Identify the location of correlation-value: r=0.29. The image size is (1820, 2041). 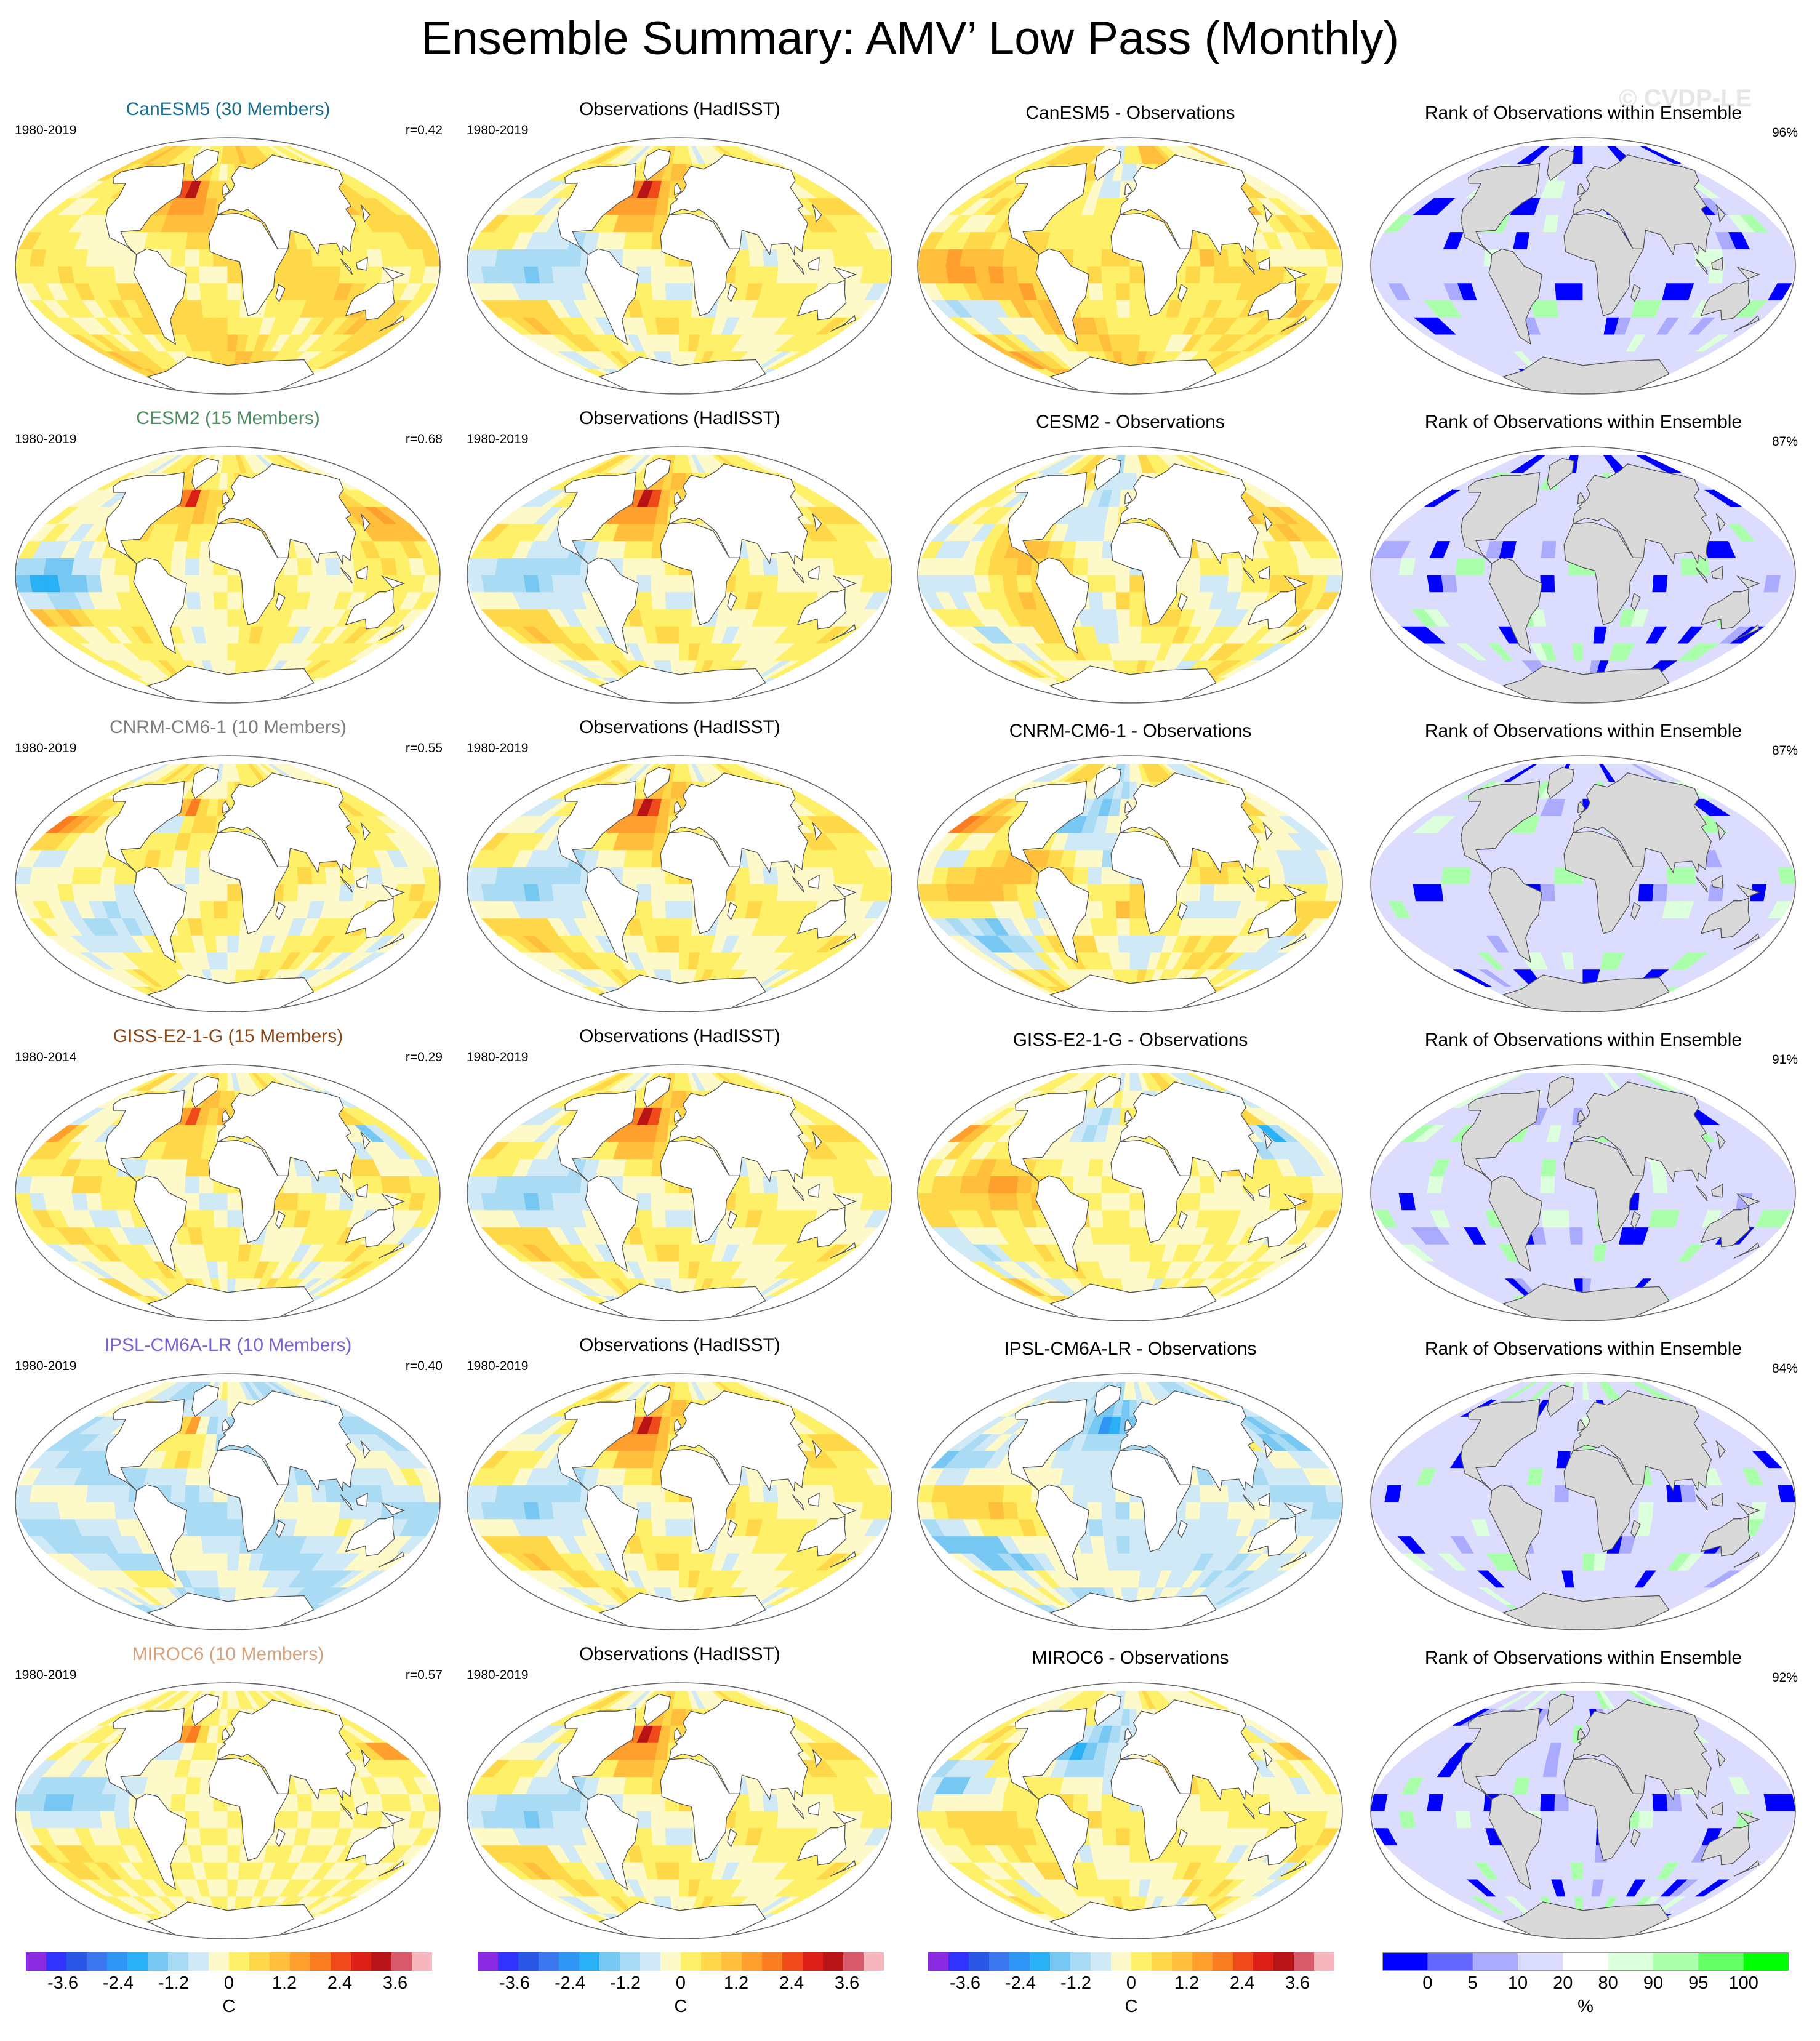
(424, 1057).